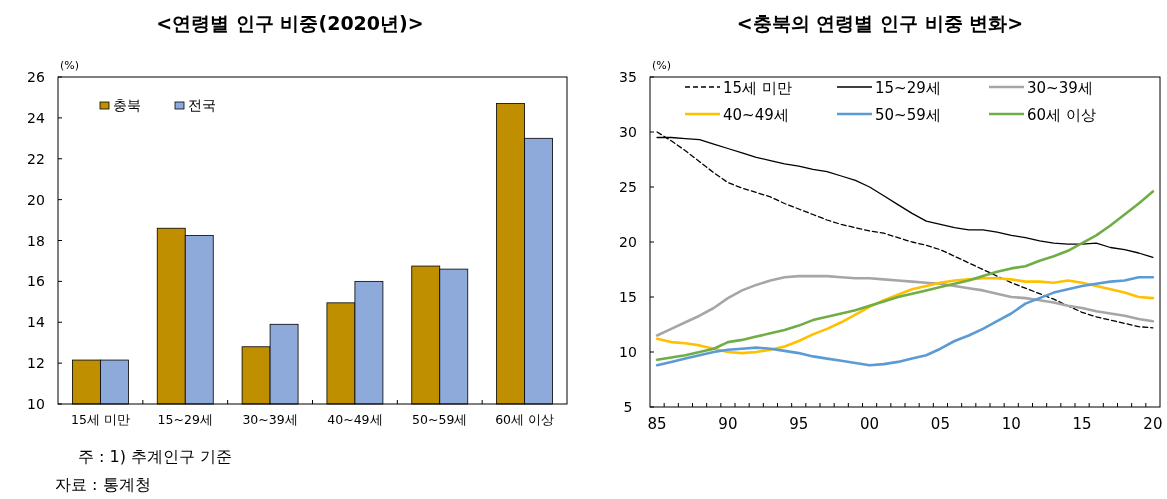  Describe the element at coordinates (870, 424) in the screenshot. I see `x-tick-label: 00` at that location.